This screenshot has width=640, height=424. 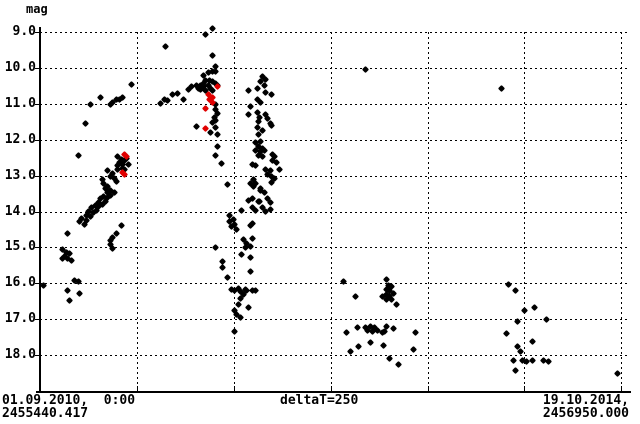 I want to click on y-tick-label: 9.0, so click(x=24, y=31).